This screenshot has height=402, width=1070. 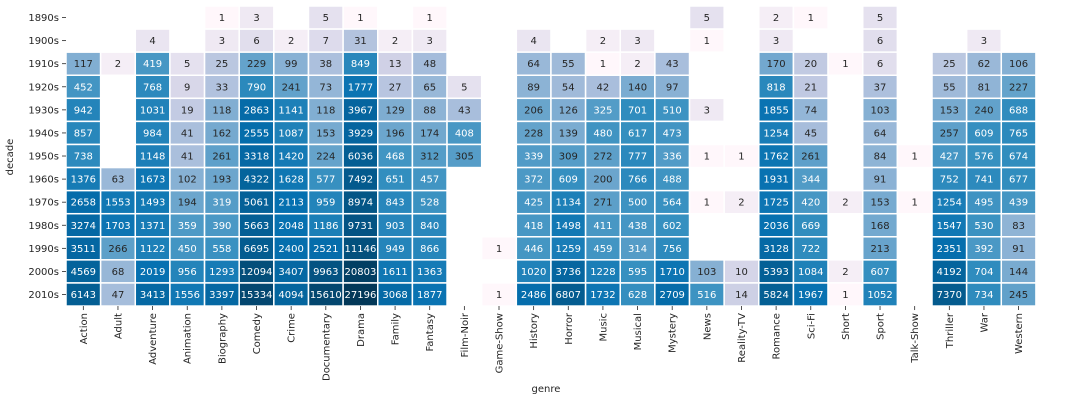 What do you see at coordinates (429, 203) in the screenshot?
I see `cell-value-label: 528` at bounding box center [429, 203].